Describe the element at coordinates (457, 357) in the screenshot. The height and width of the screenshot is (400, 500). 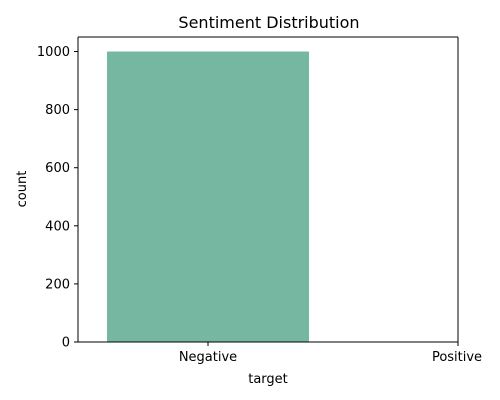
I see `x-tick-label: Positive` at that location.